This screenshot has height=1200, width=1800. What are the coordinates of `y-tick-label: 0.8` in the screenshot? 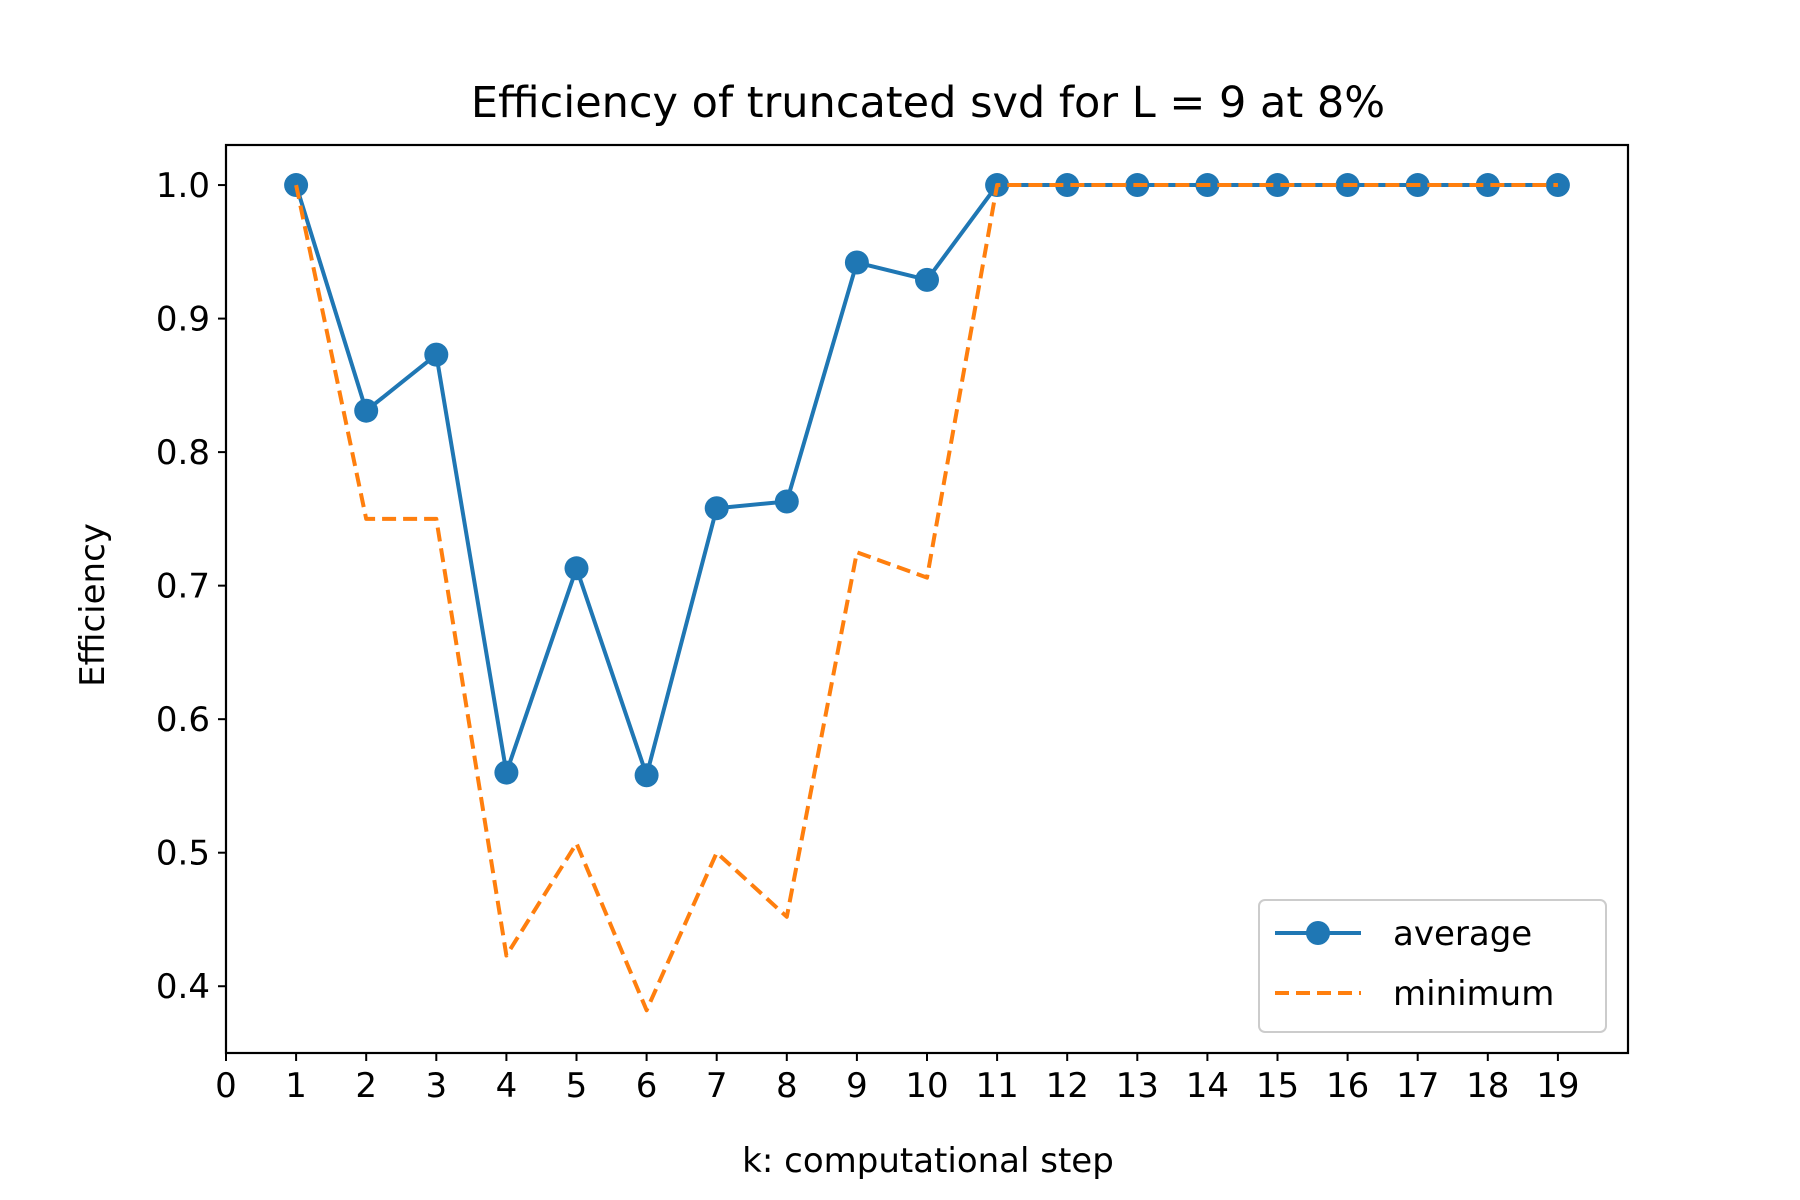 It's located at (183, 453).